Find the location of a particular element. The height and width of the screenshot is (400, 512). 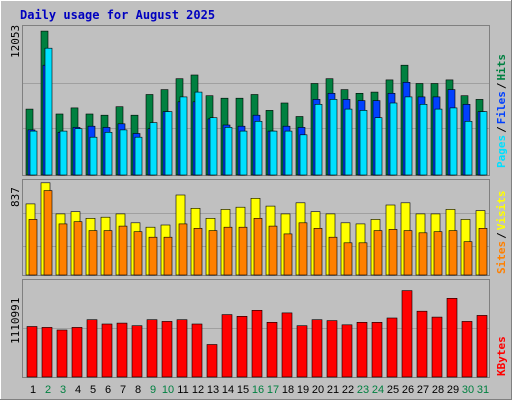

day-label-14: 14 is located at coordinates (228, 390).